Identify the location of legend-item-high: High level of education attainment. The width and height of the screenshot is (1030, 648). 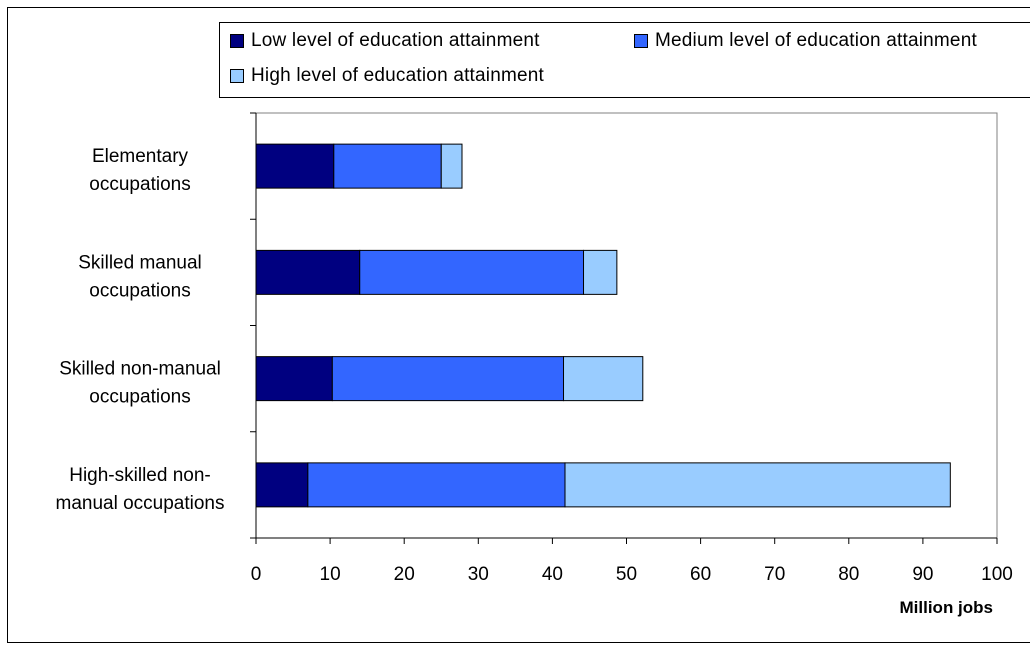
(387, 76).